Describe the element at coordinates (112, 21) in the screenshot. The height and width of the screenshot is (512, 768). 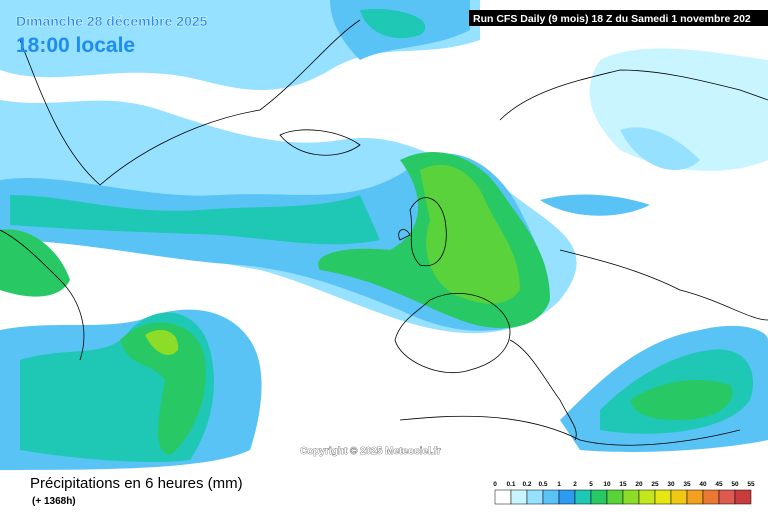
I see `date: Dimanche 28 décembre 2025` at that location.